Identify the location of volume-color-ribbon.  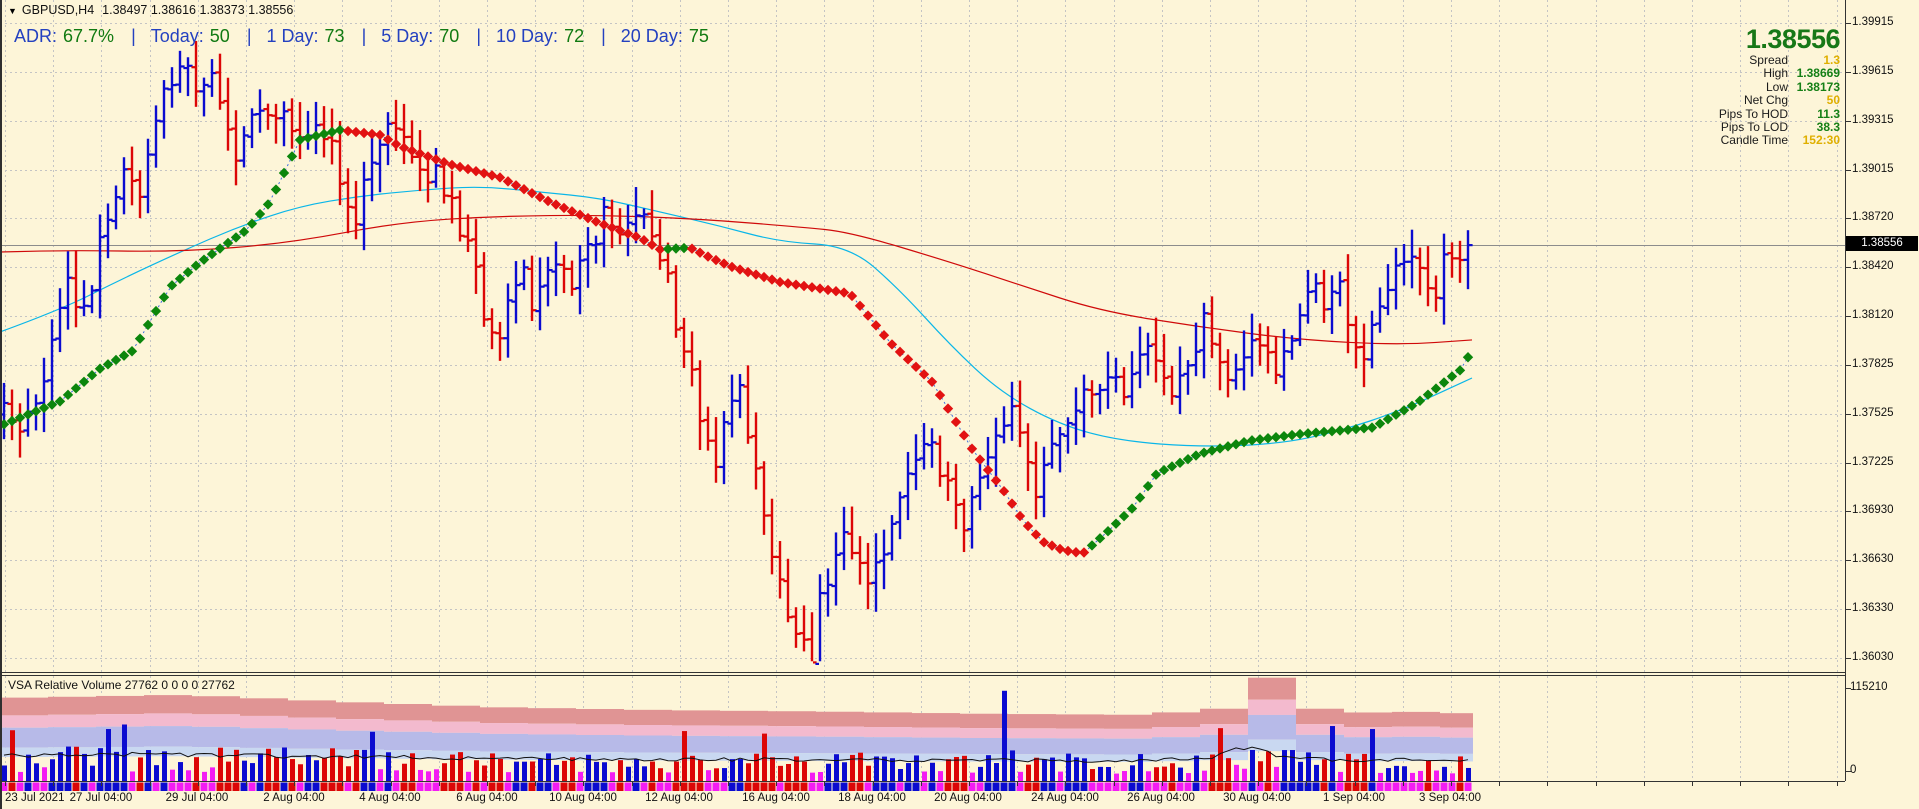
(736, 786).